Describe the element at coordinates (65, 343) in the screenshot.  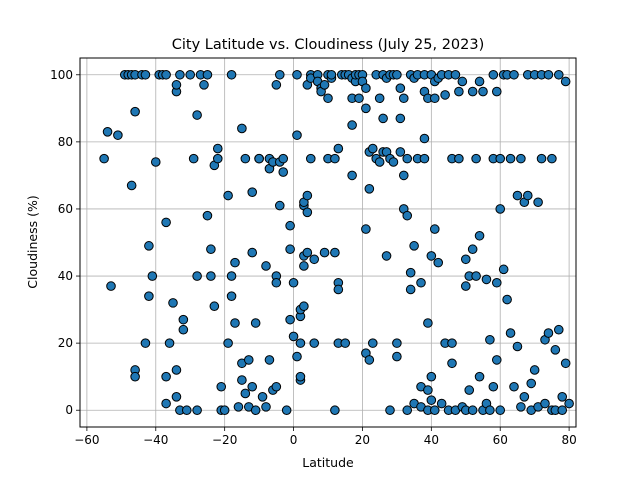
I see `y-tick-label: 20` at that location.